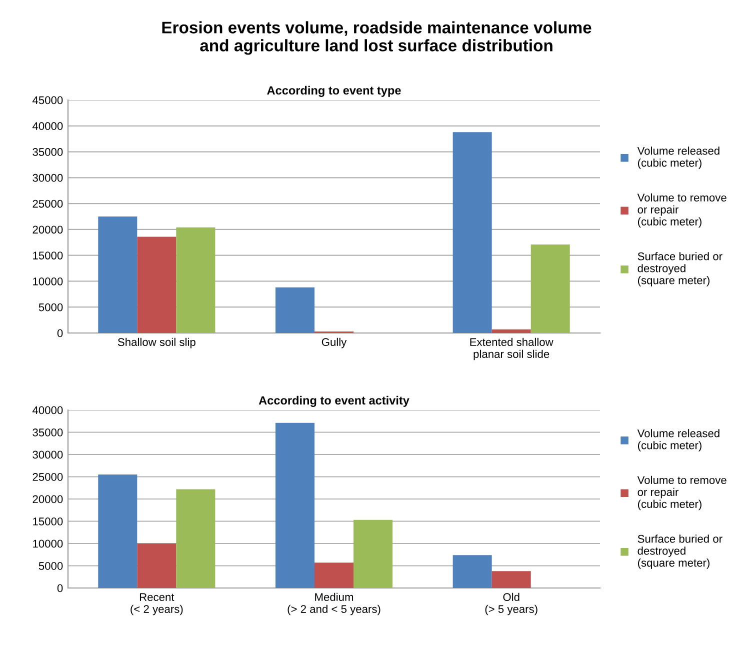 The image size is (753, 660). I want to click on x-tick-label: Shallow soil slip, so click(157, 343).